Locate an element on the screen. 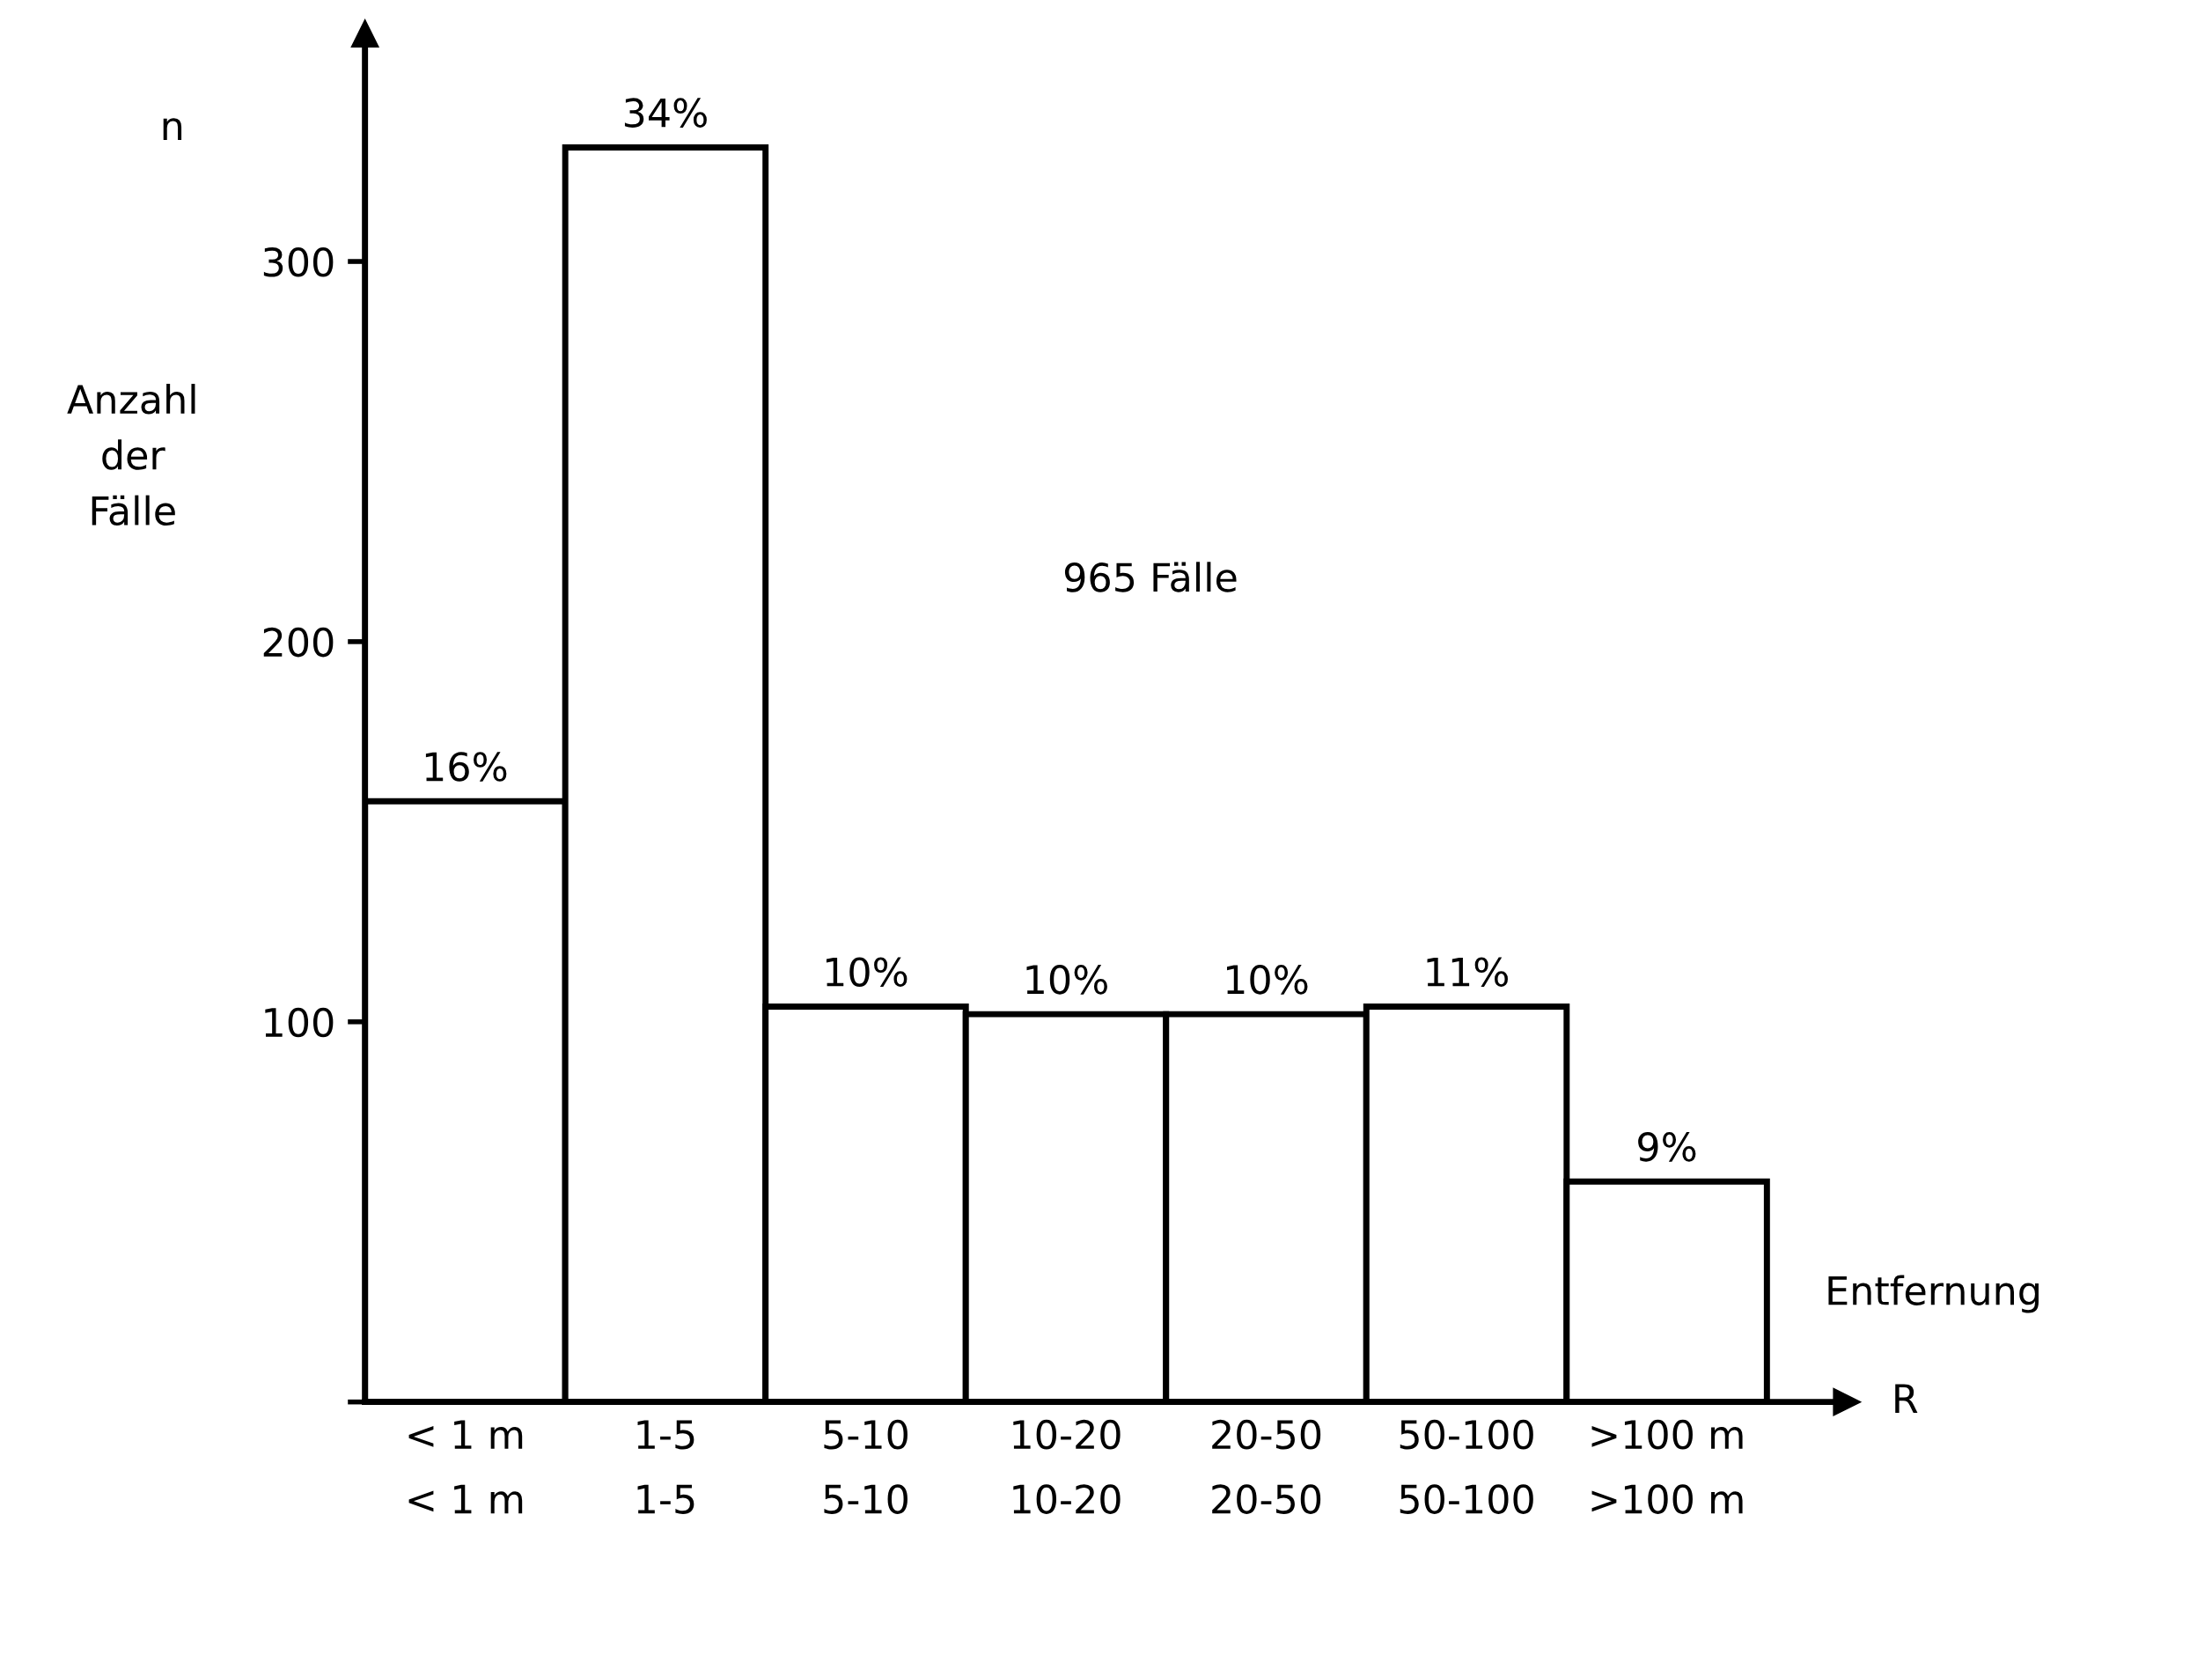  y-tick-label: 200 is located at coordinates (298, 642).